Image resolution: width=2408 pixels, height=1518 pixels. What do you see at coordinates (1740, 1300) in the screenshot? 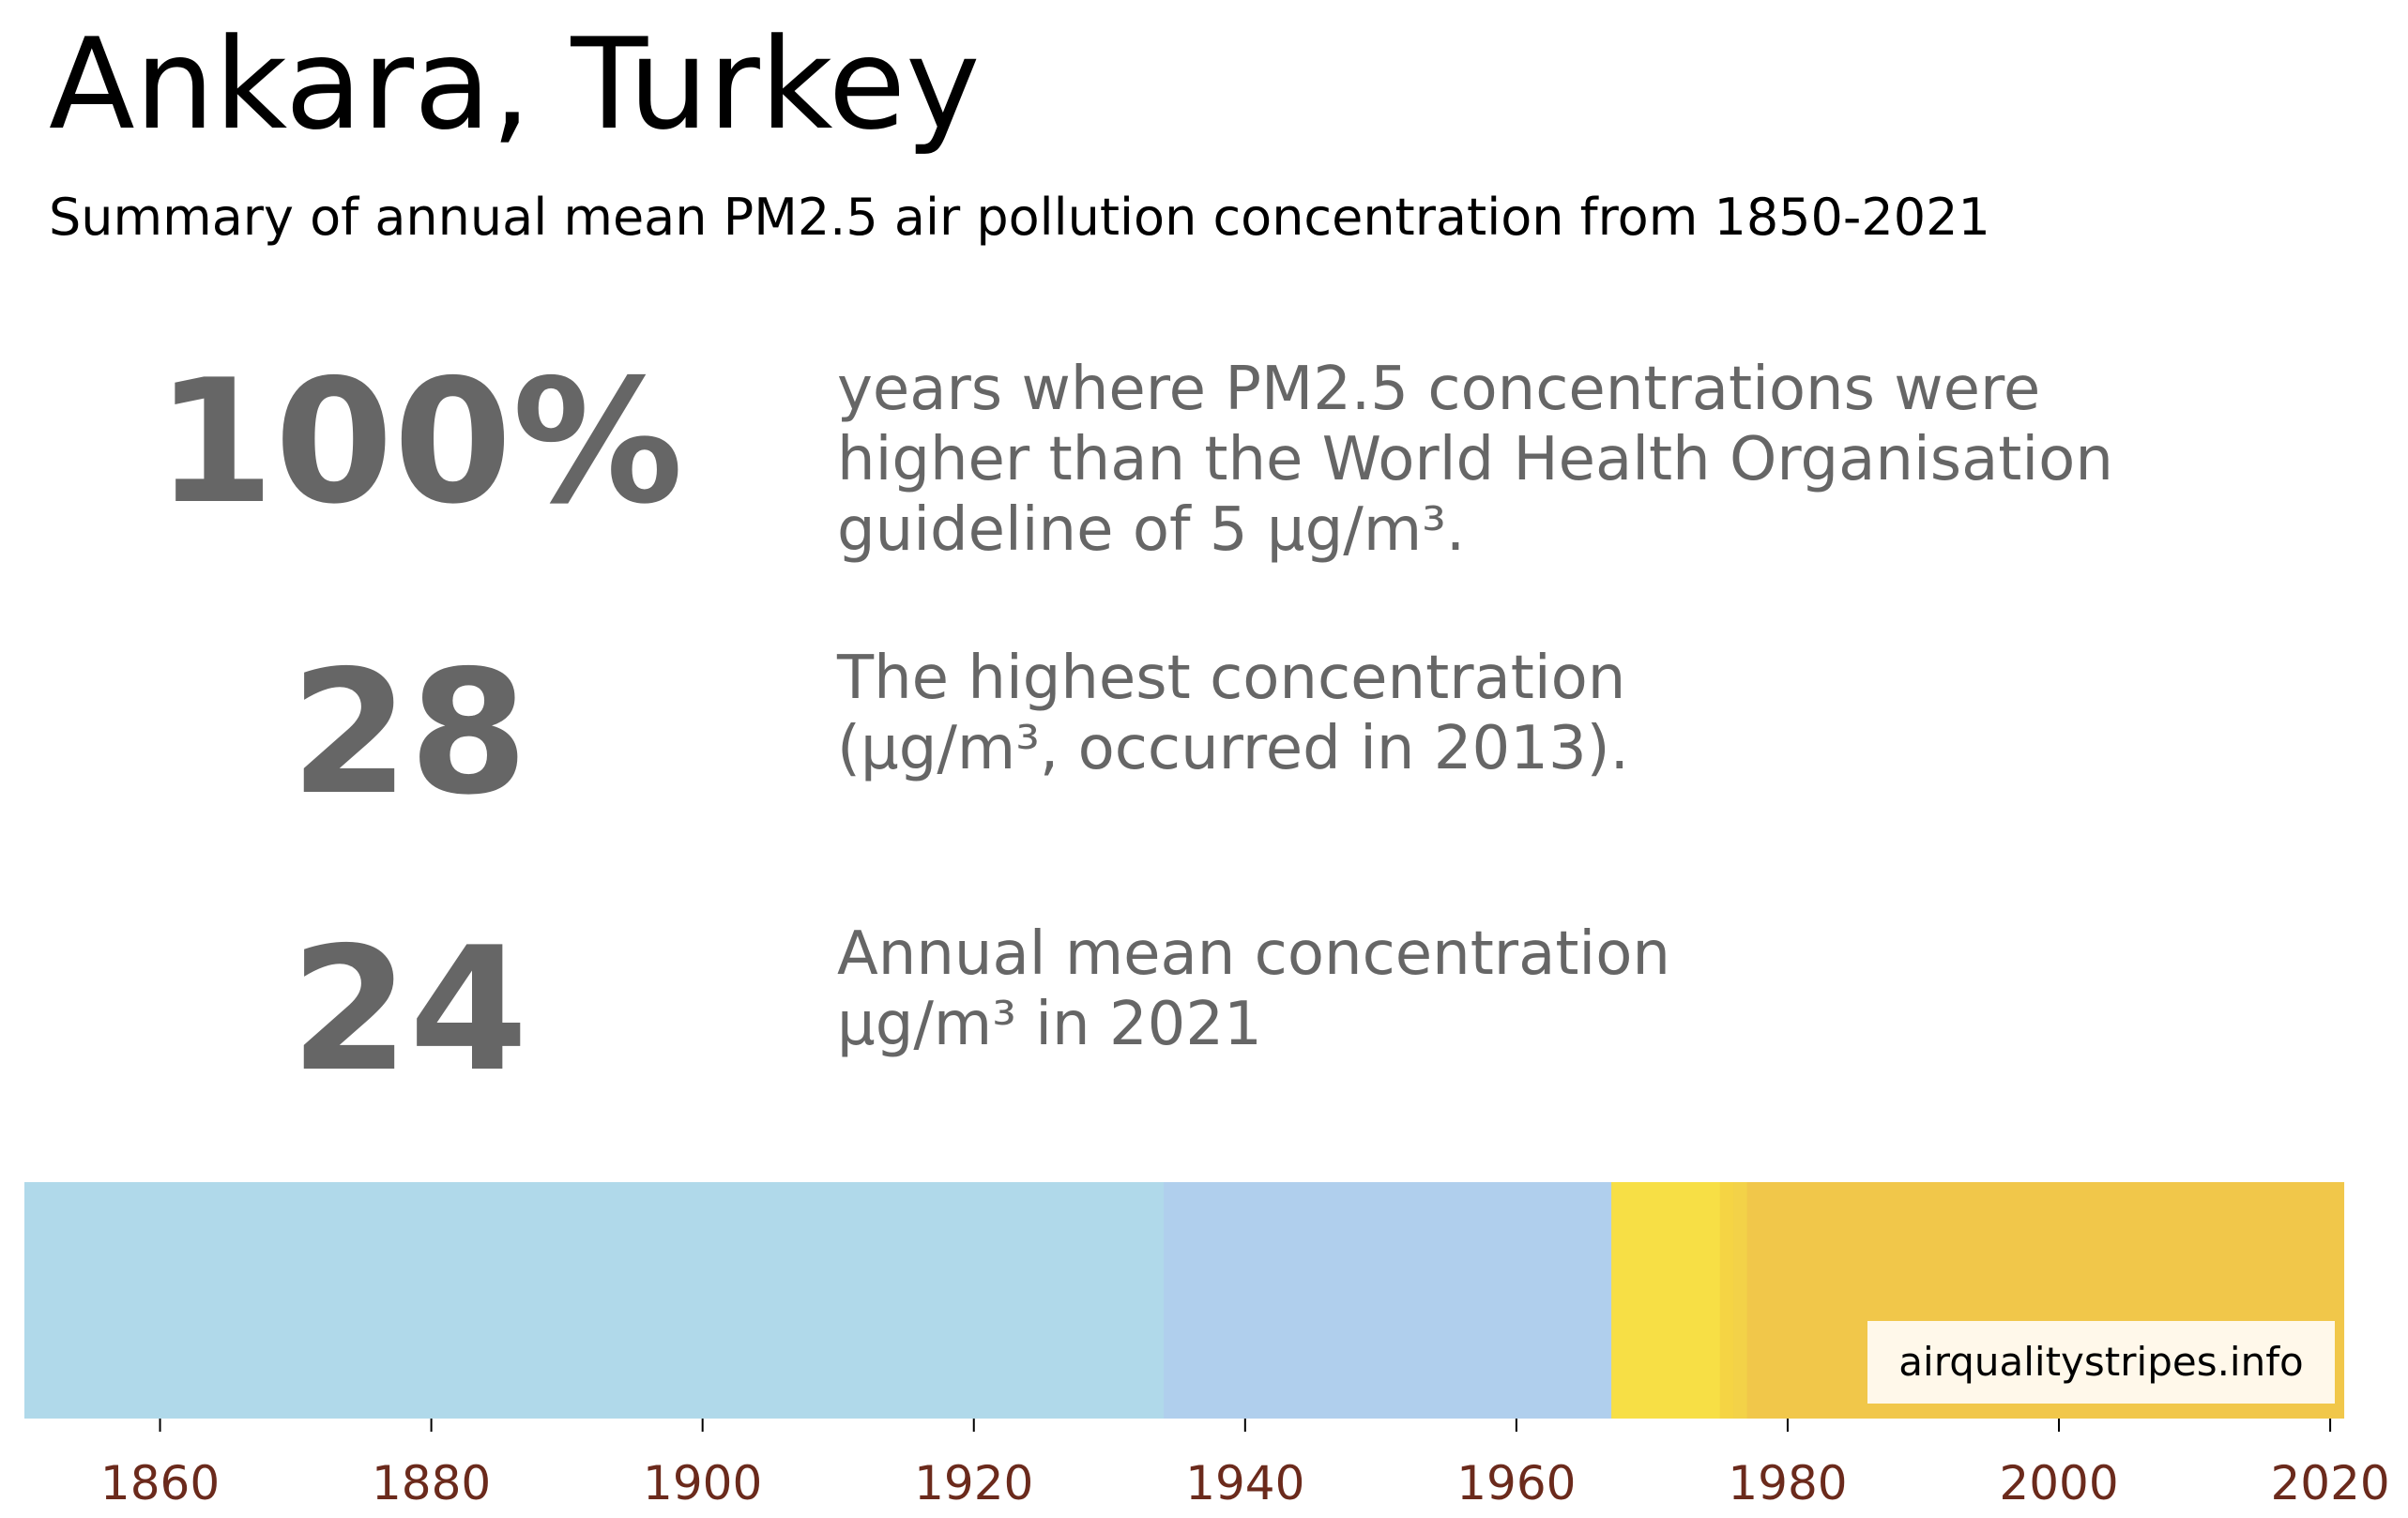
I see `stripe-1976-1977` at bounding box center [1740, 1300].